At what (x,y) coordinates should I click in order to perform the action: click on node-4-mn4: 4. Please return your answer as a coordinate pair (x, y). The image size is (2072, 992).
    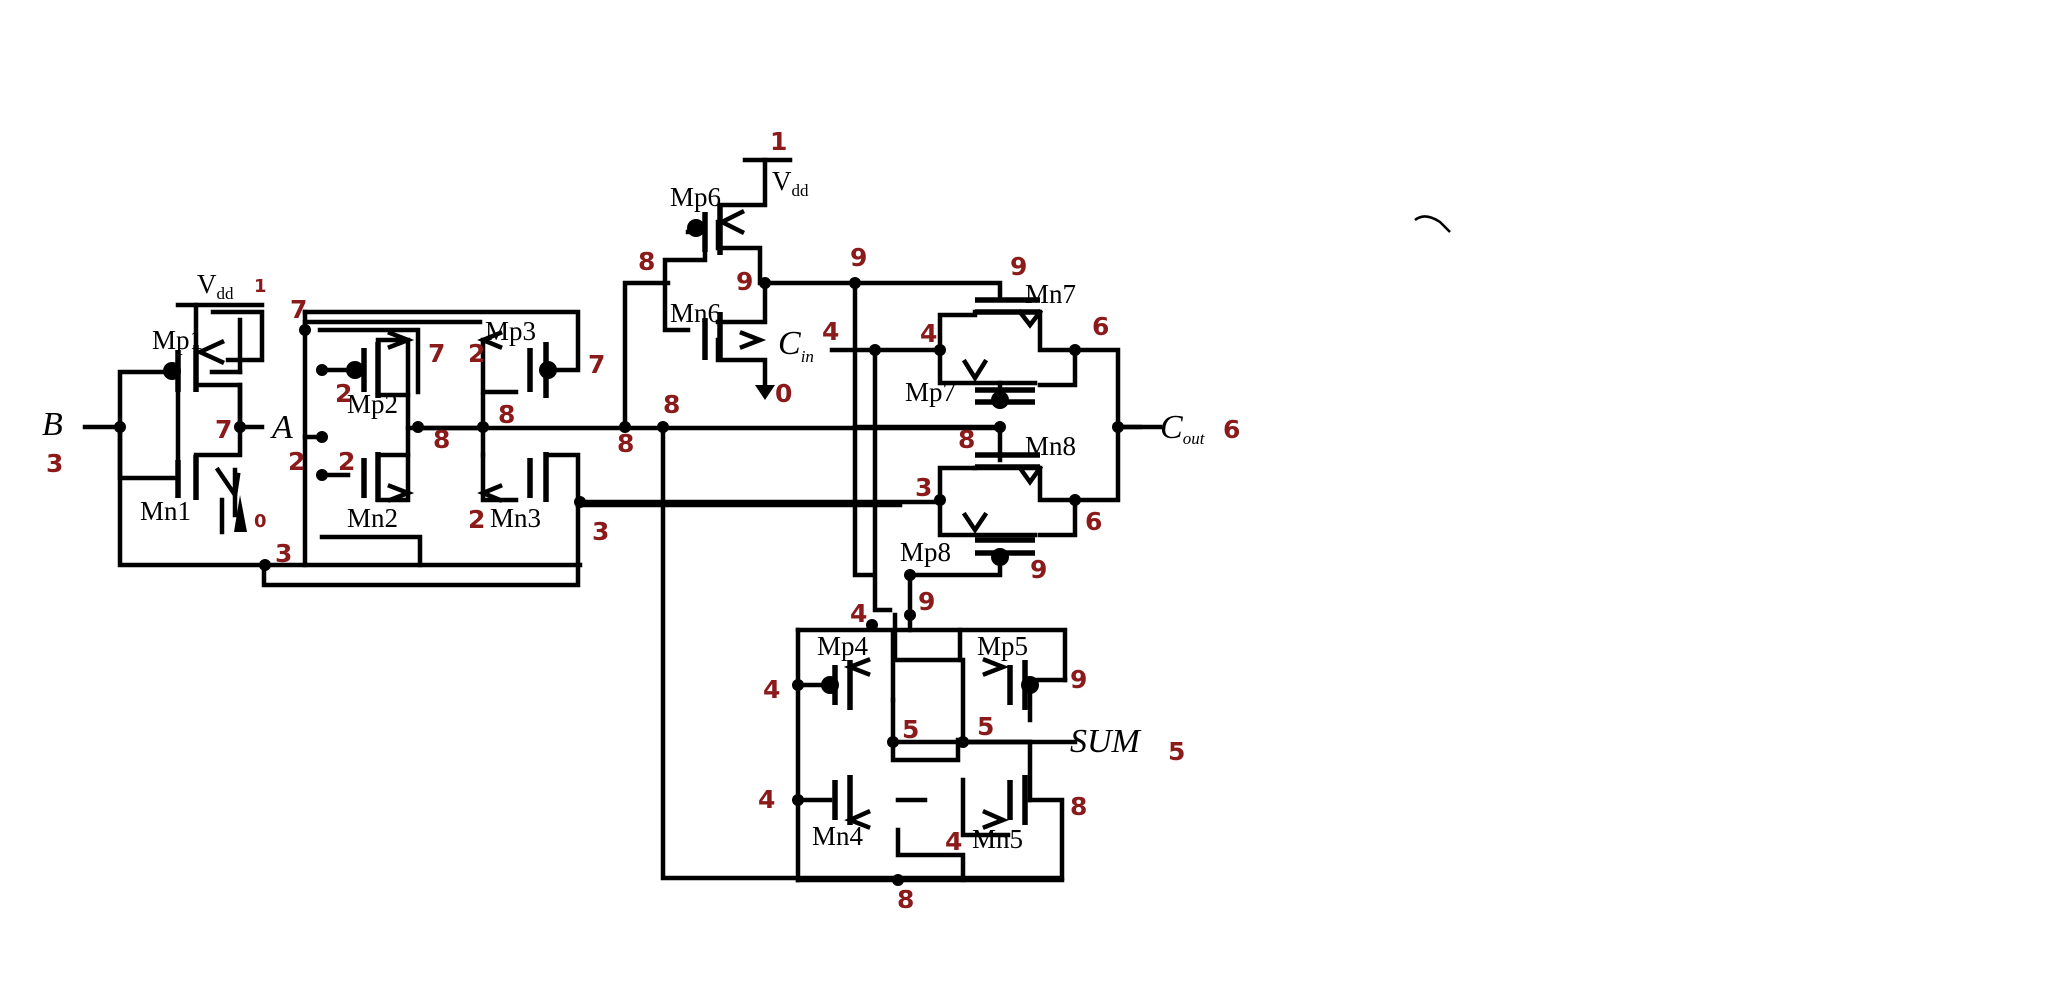
    Looking at the image, I should click on (766, 799).